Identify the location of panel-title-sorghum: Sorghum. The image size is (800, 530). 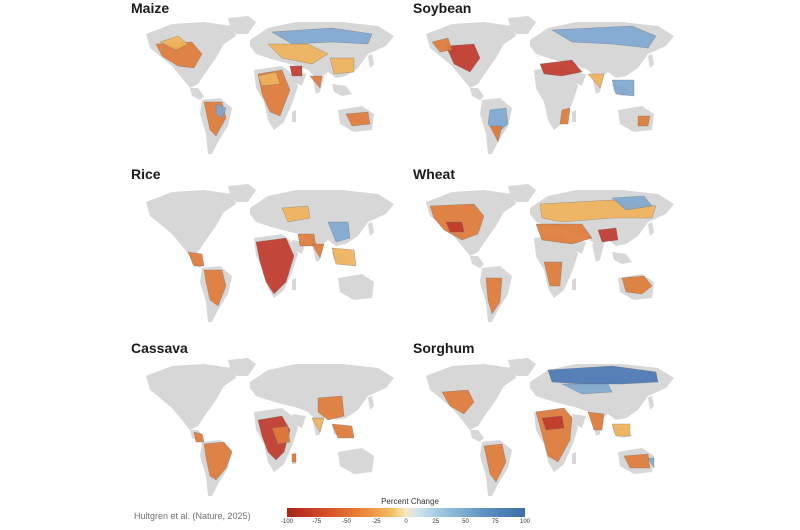
(444, 348).